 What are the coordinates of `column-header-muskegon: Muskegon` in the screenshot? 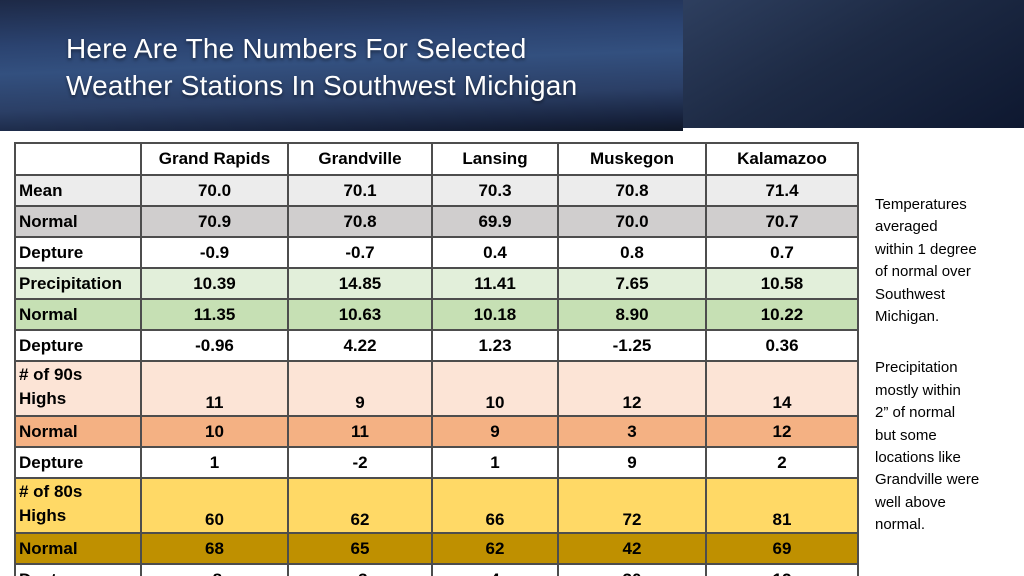 It's located at (632, 159).